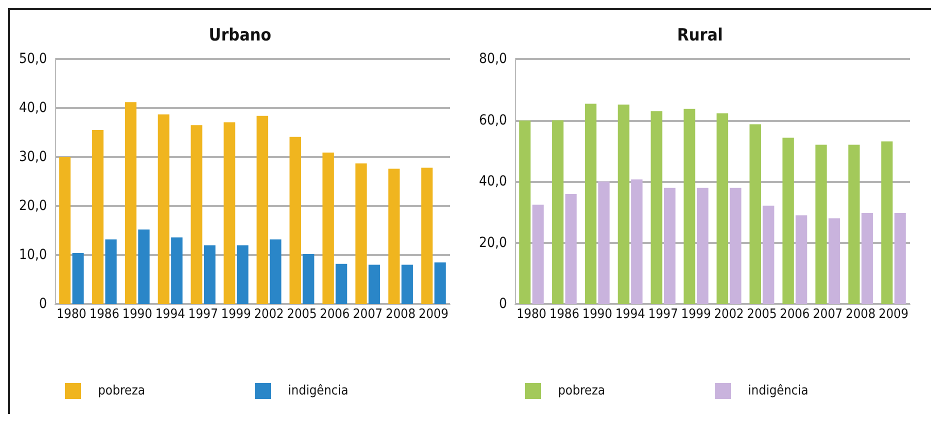 The height and width of the screenshot is (425, 939). I want to click on y-tick-label: 50,0, so click(32, 59).